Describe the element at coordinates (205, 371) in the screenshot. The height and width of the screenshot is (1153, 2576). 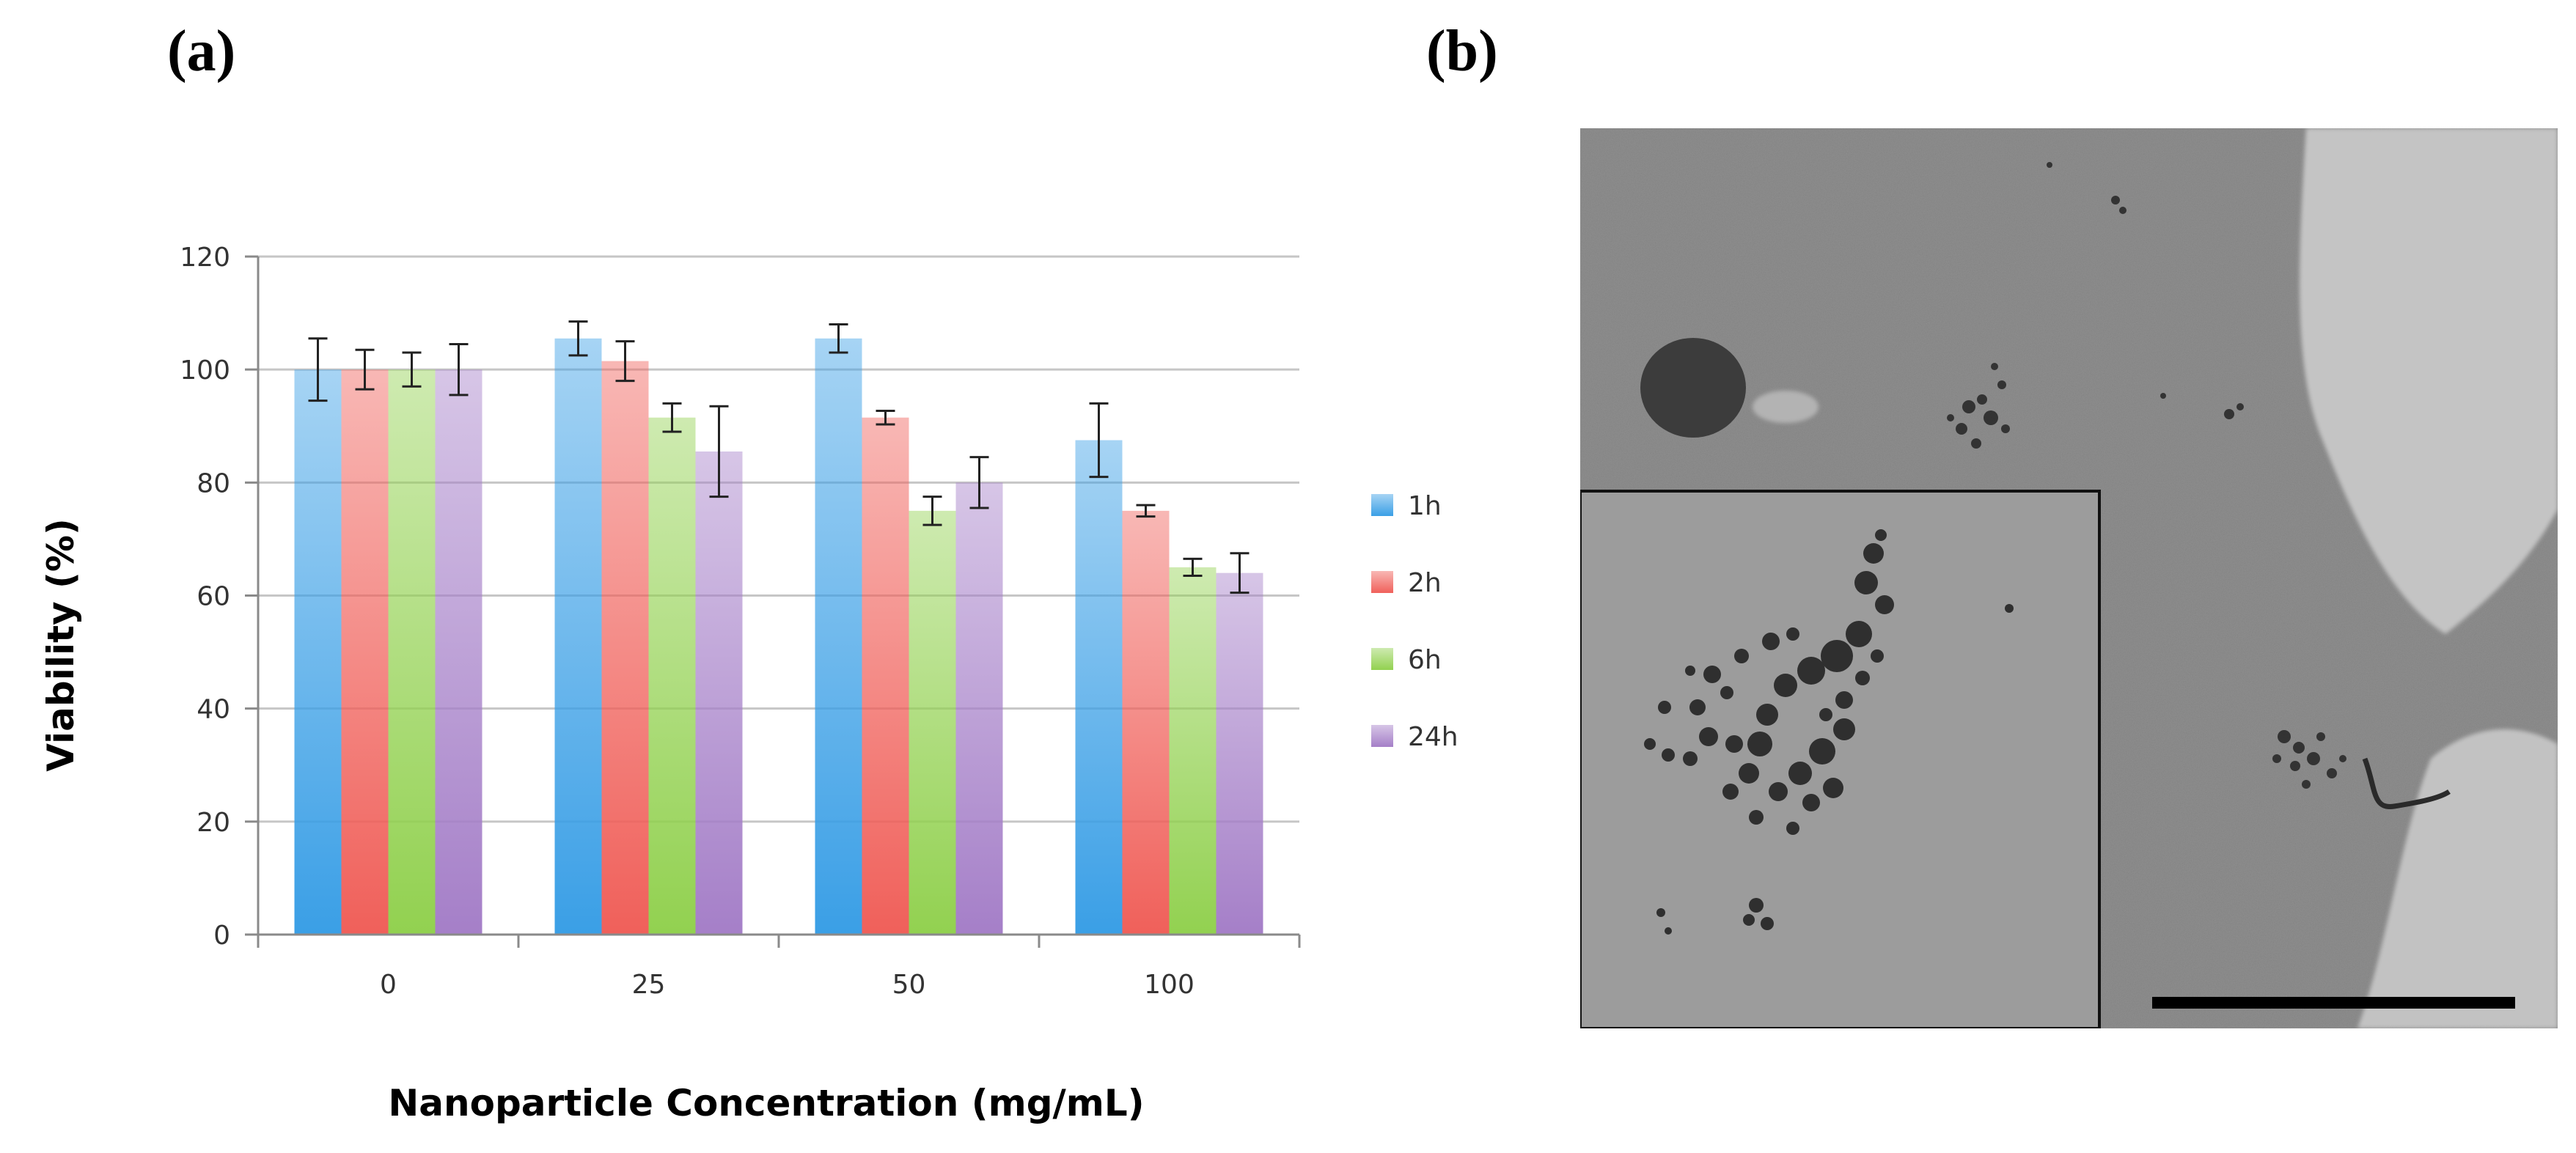
I see `y-tick-label: 100` at that location.